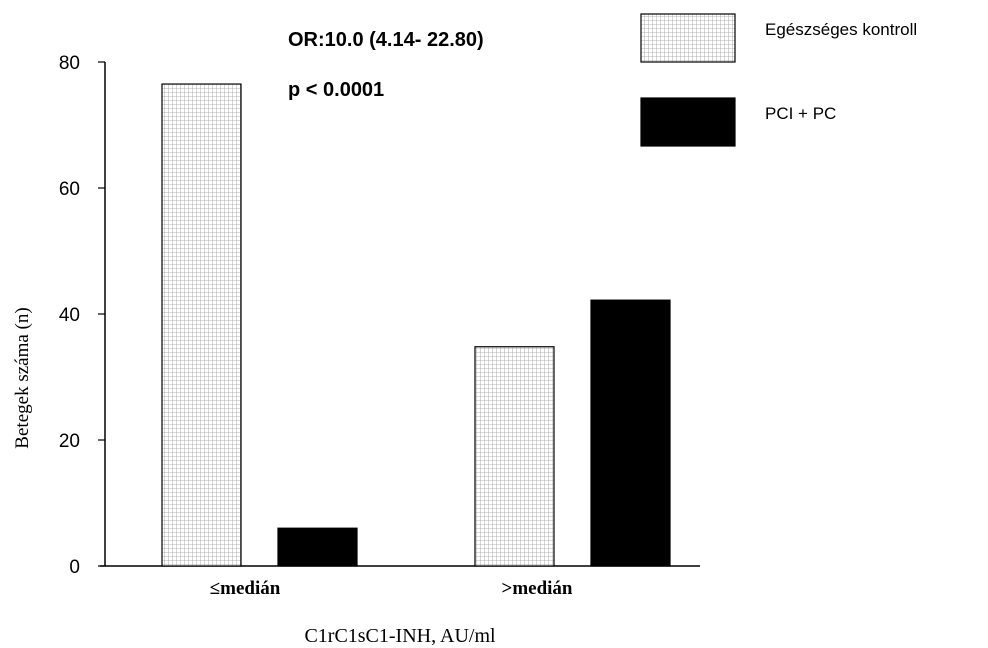 The image size is (988, 648). Describe the element at coordinates (841, 29) in the screenshot. I see `legend-label-control: Egészséges kontroll` at that location.